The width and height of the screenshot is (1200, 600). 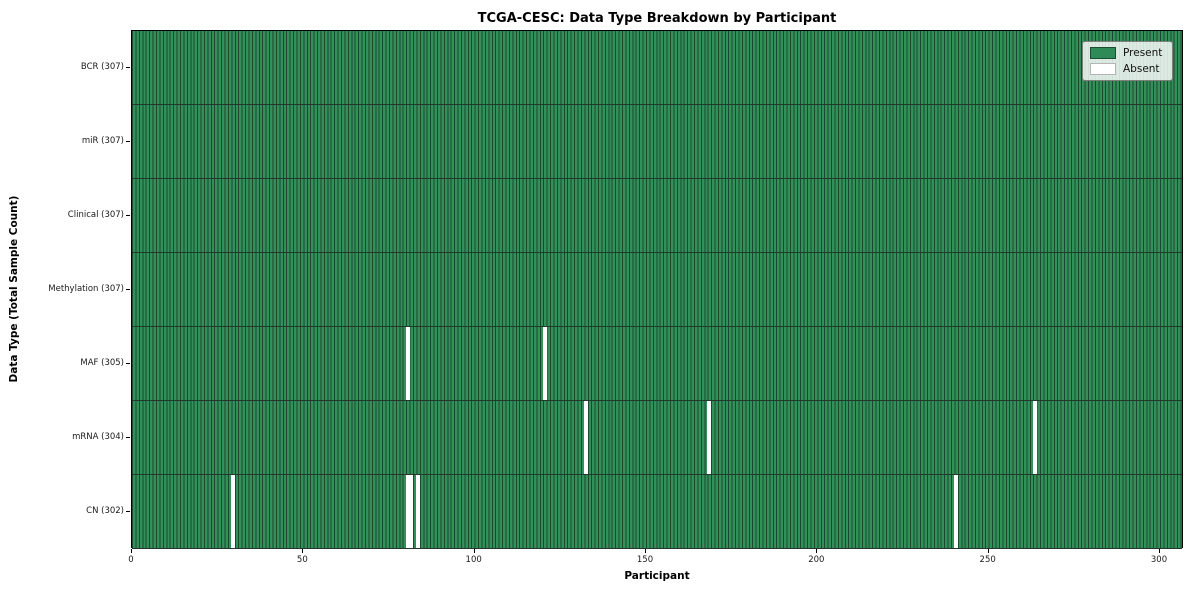 I want to click on x-axis-label: Participant, so click(x=657, y=576).